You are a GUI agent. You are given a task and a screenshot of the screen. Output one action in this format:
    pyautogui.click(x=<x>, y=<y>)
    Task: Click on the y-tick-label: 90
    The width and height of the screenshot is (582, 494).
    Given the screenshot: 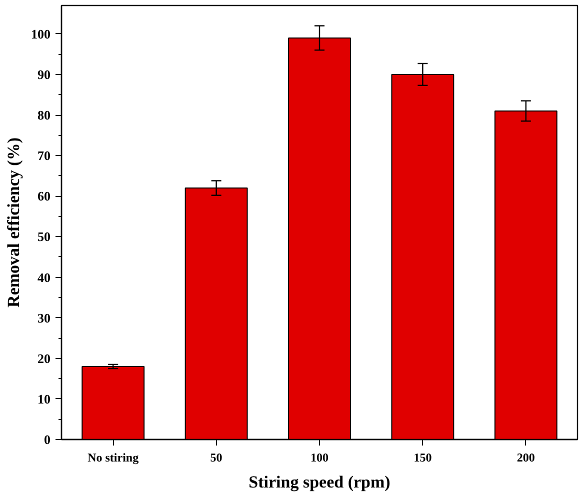 What is the action you would take?
    pyautogui.click(x=44, y=74)
    